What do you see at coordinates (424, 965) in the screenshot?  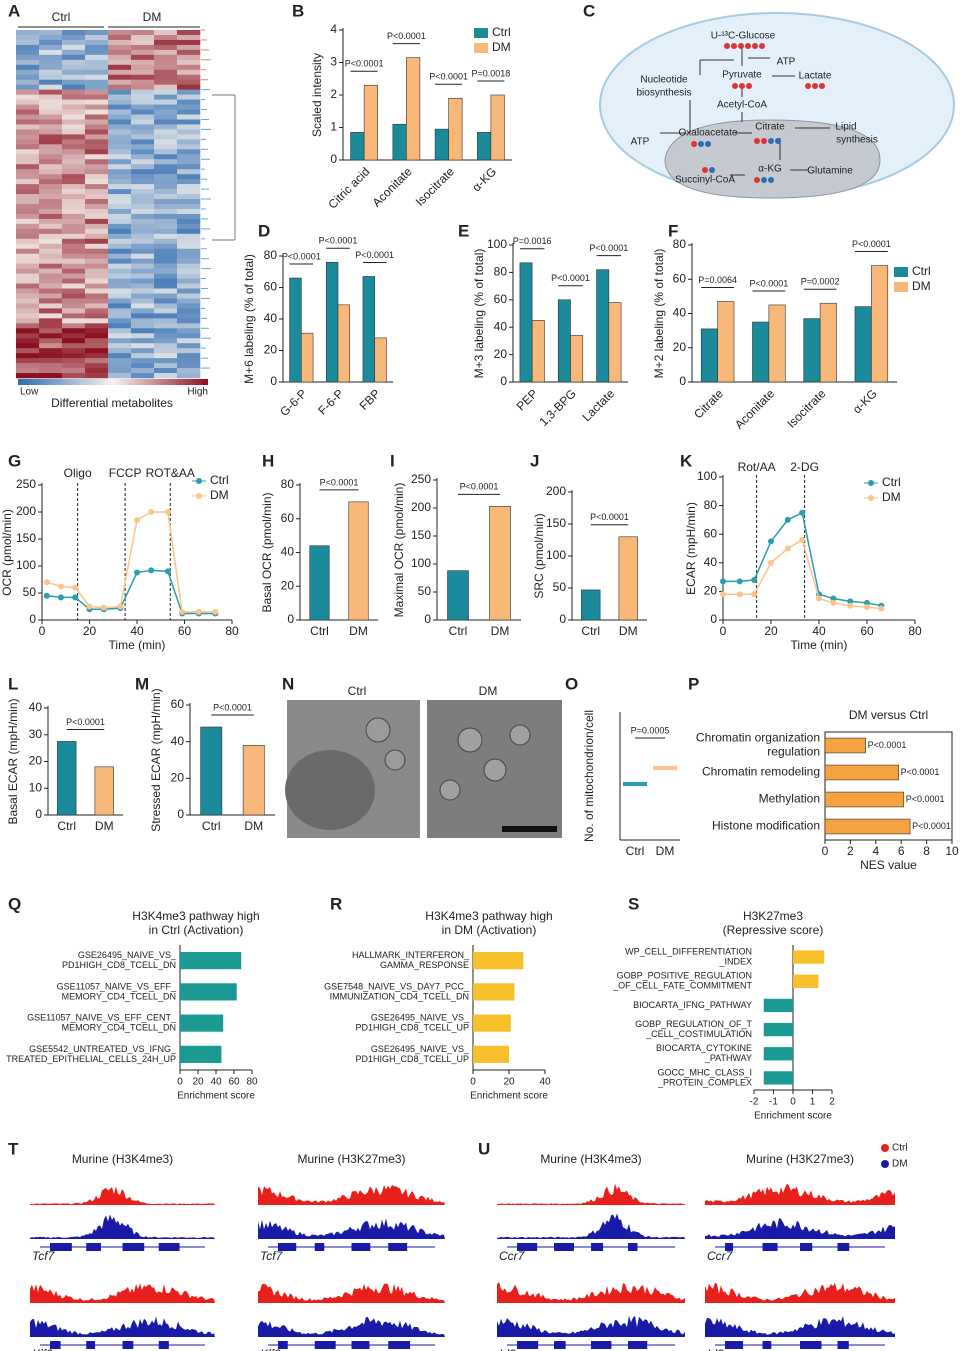 I see `category-label: GAMMA_RESPONSE` at bounding box center [424, 965].